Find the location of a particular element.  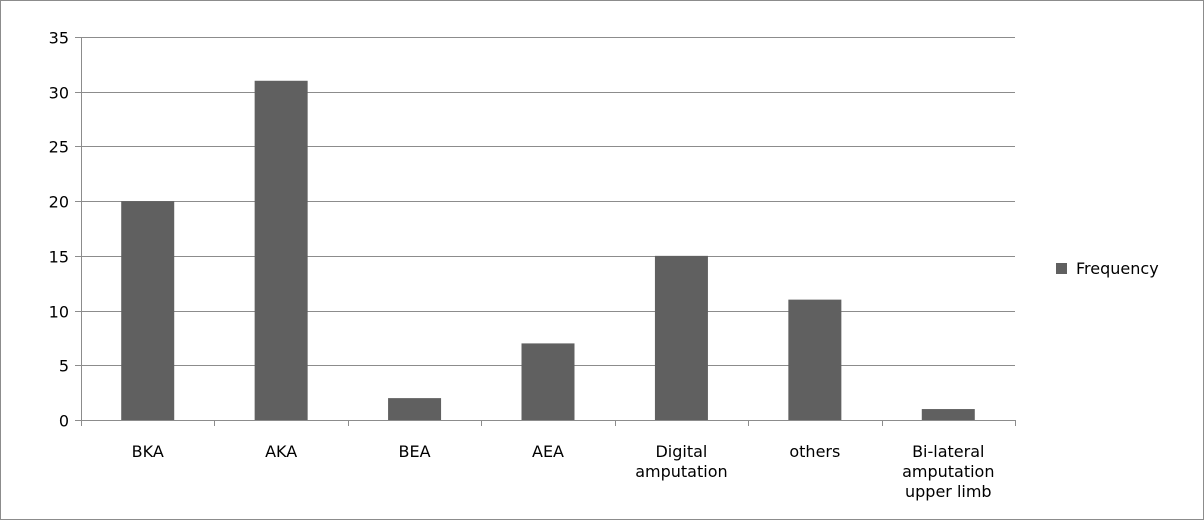

legend-swatch is located at coordinates (1061, 268).